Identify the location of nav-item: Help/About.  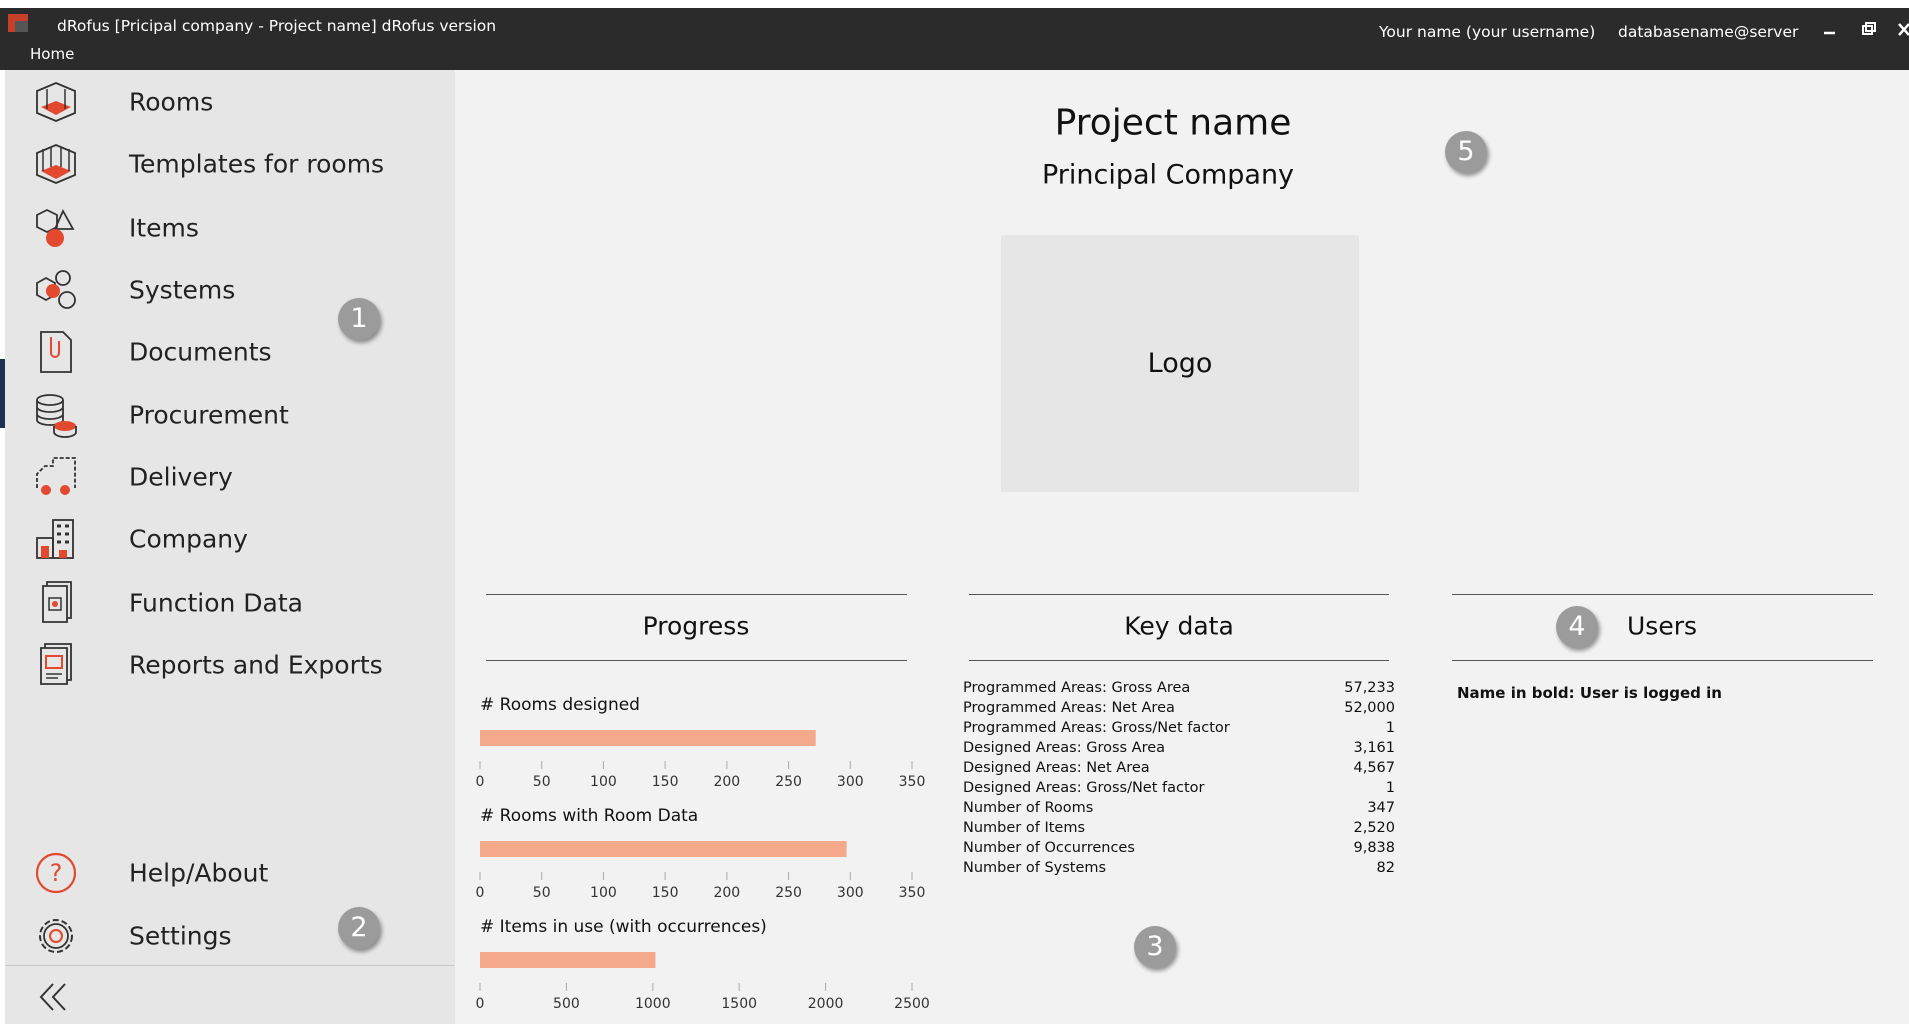
(199, 873).